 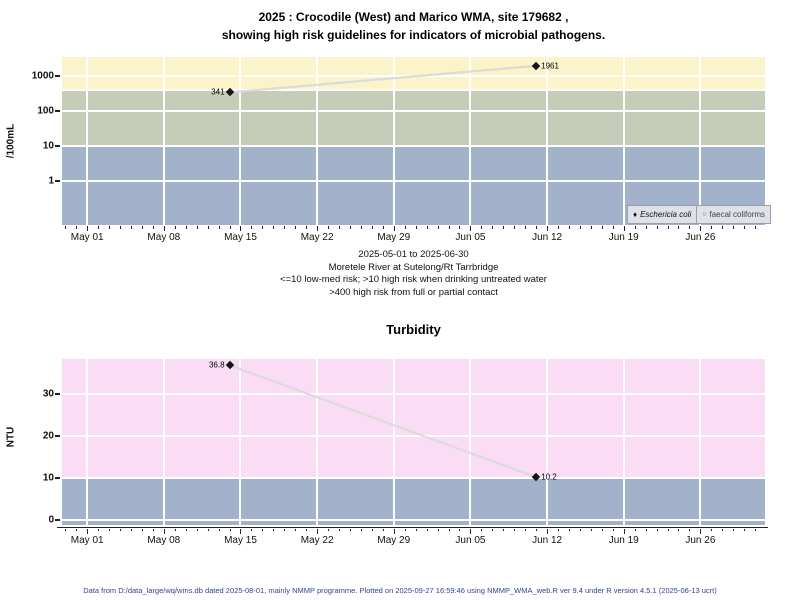 What do you see at coordinates (51, 181) in the screenshot?
I see `y-tick-label: 1` at bounding box center [51, 181].